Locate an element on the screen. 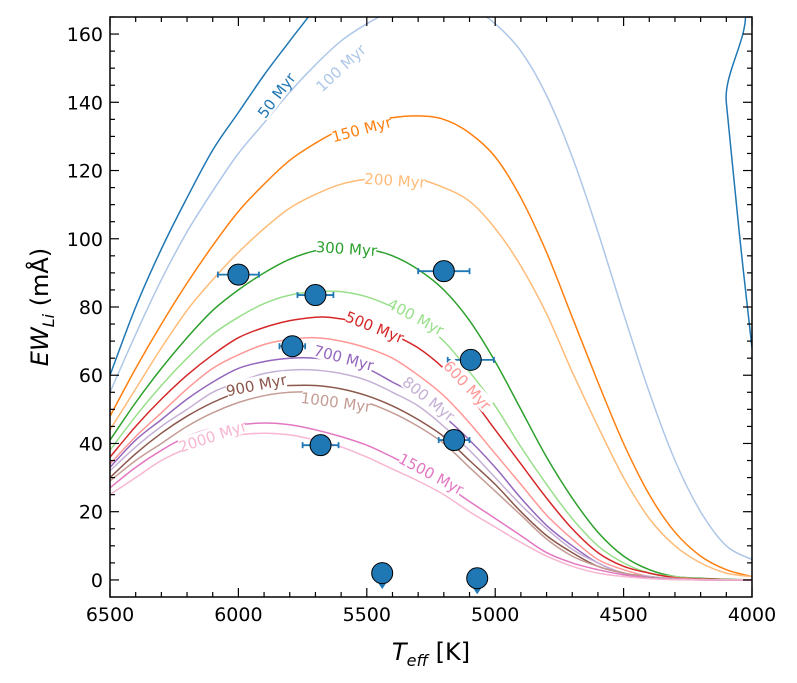 This screenshot has height=683, width=797. y-axis-label-main: EW is located at coordinates (40, 346).